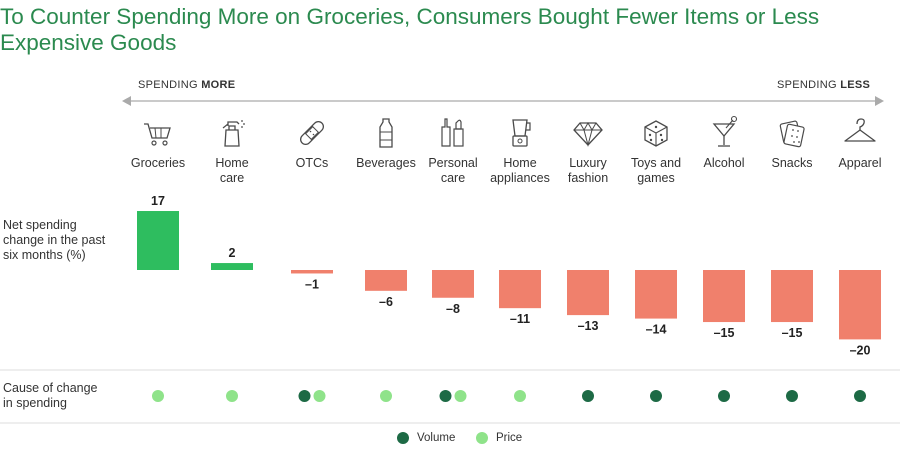 Image resolution: width=900 pixels, height=452 pixels. I want to click on legend-volume-label: Volume, so click(436, 438).